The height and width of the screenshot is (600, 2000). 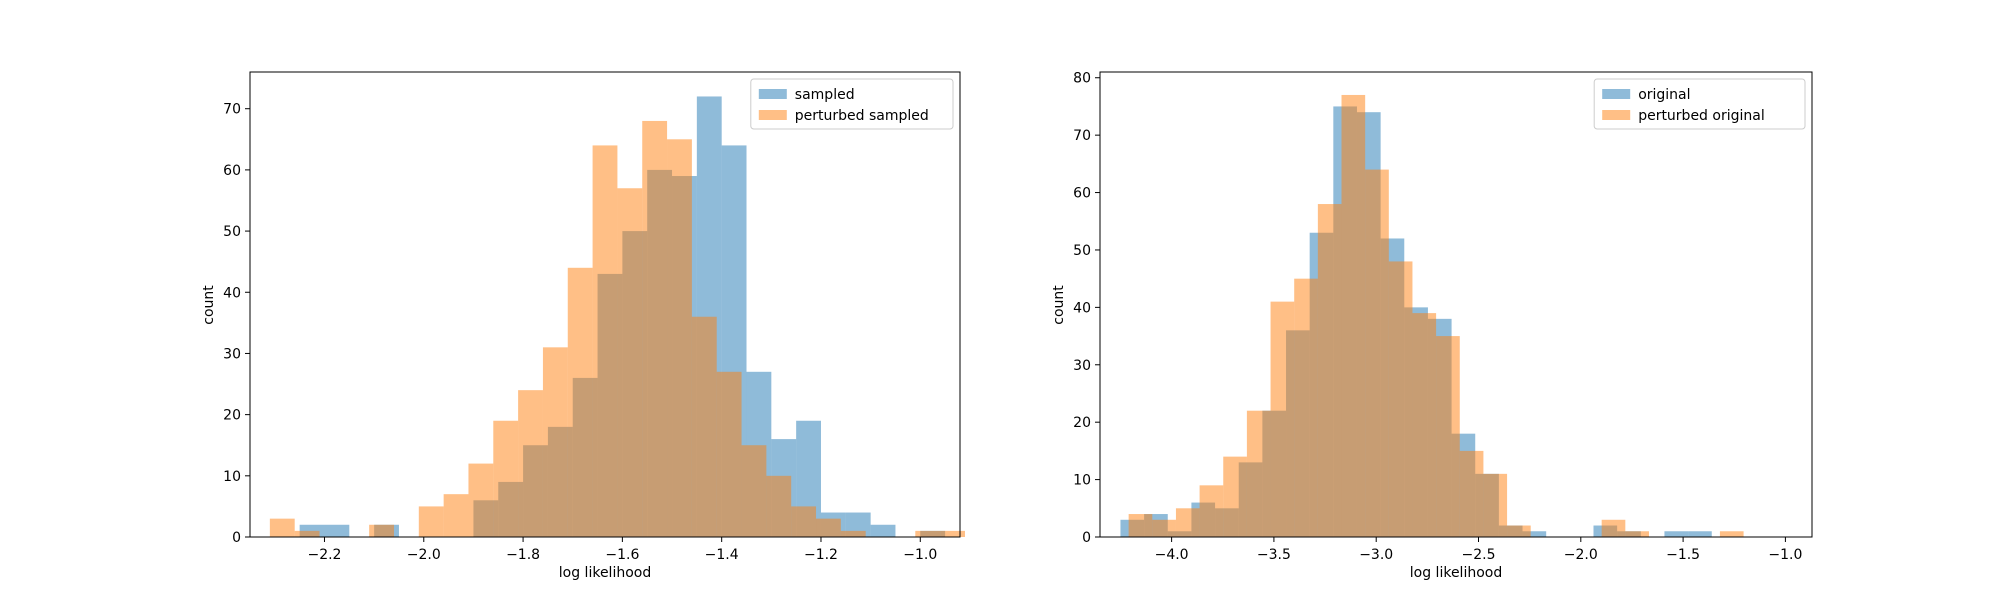 I want to click on x-tick-label: −3.0, so click(x=1376, y=555).